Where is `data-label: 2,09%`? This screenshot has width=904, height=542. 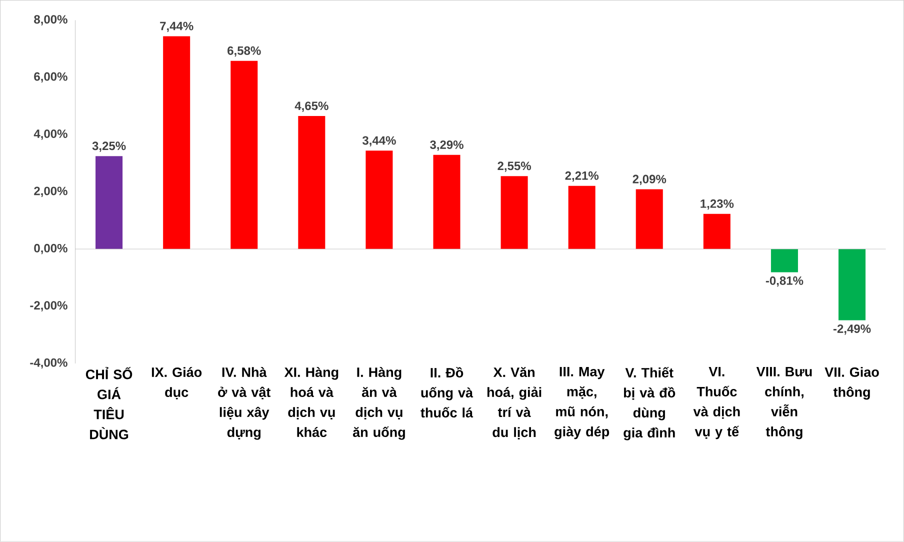
data-label: 2,09% is located at coordinates (649, 180).